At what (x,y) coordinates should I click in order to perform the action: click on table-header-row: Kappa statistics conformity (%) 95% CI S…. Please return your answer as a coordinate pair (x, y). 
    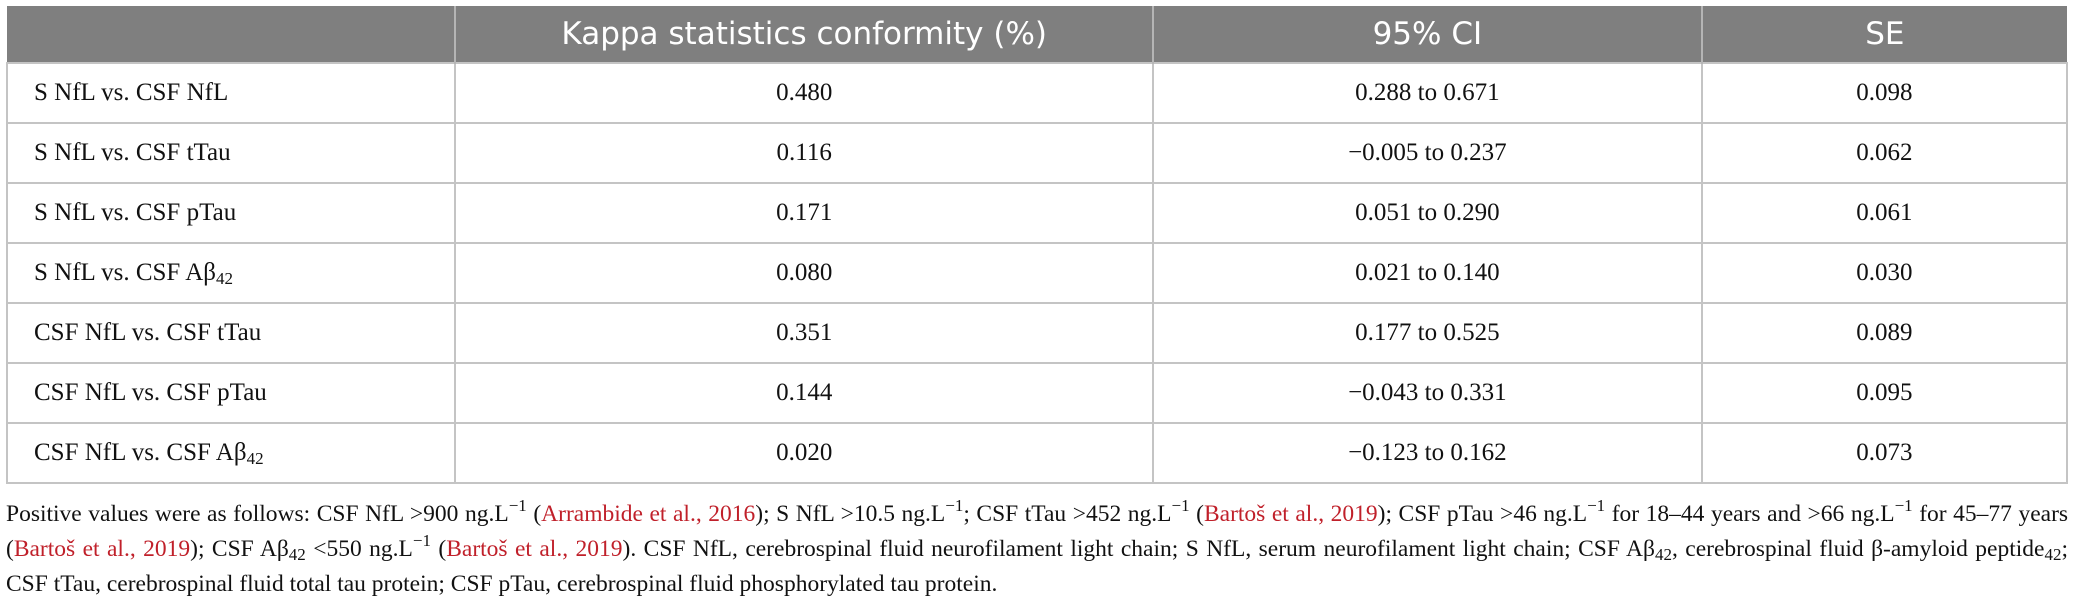
    Looking at the image, I should click on (1037, 34).